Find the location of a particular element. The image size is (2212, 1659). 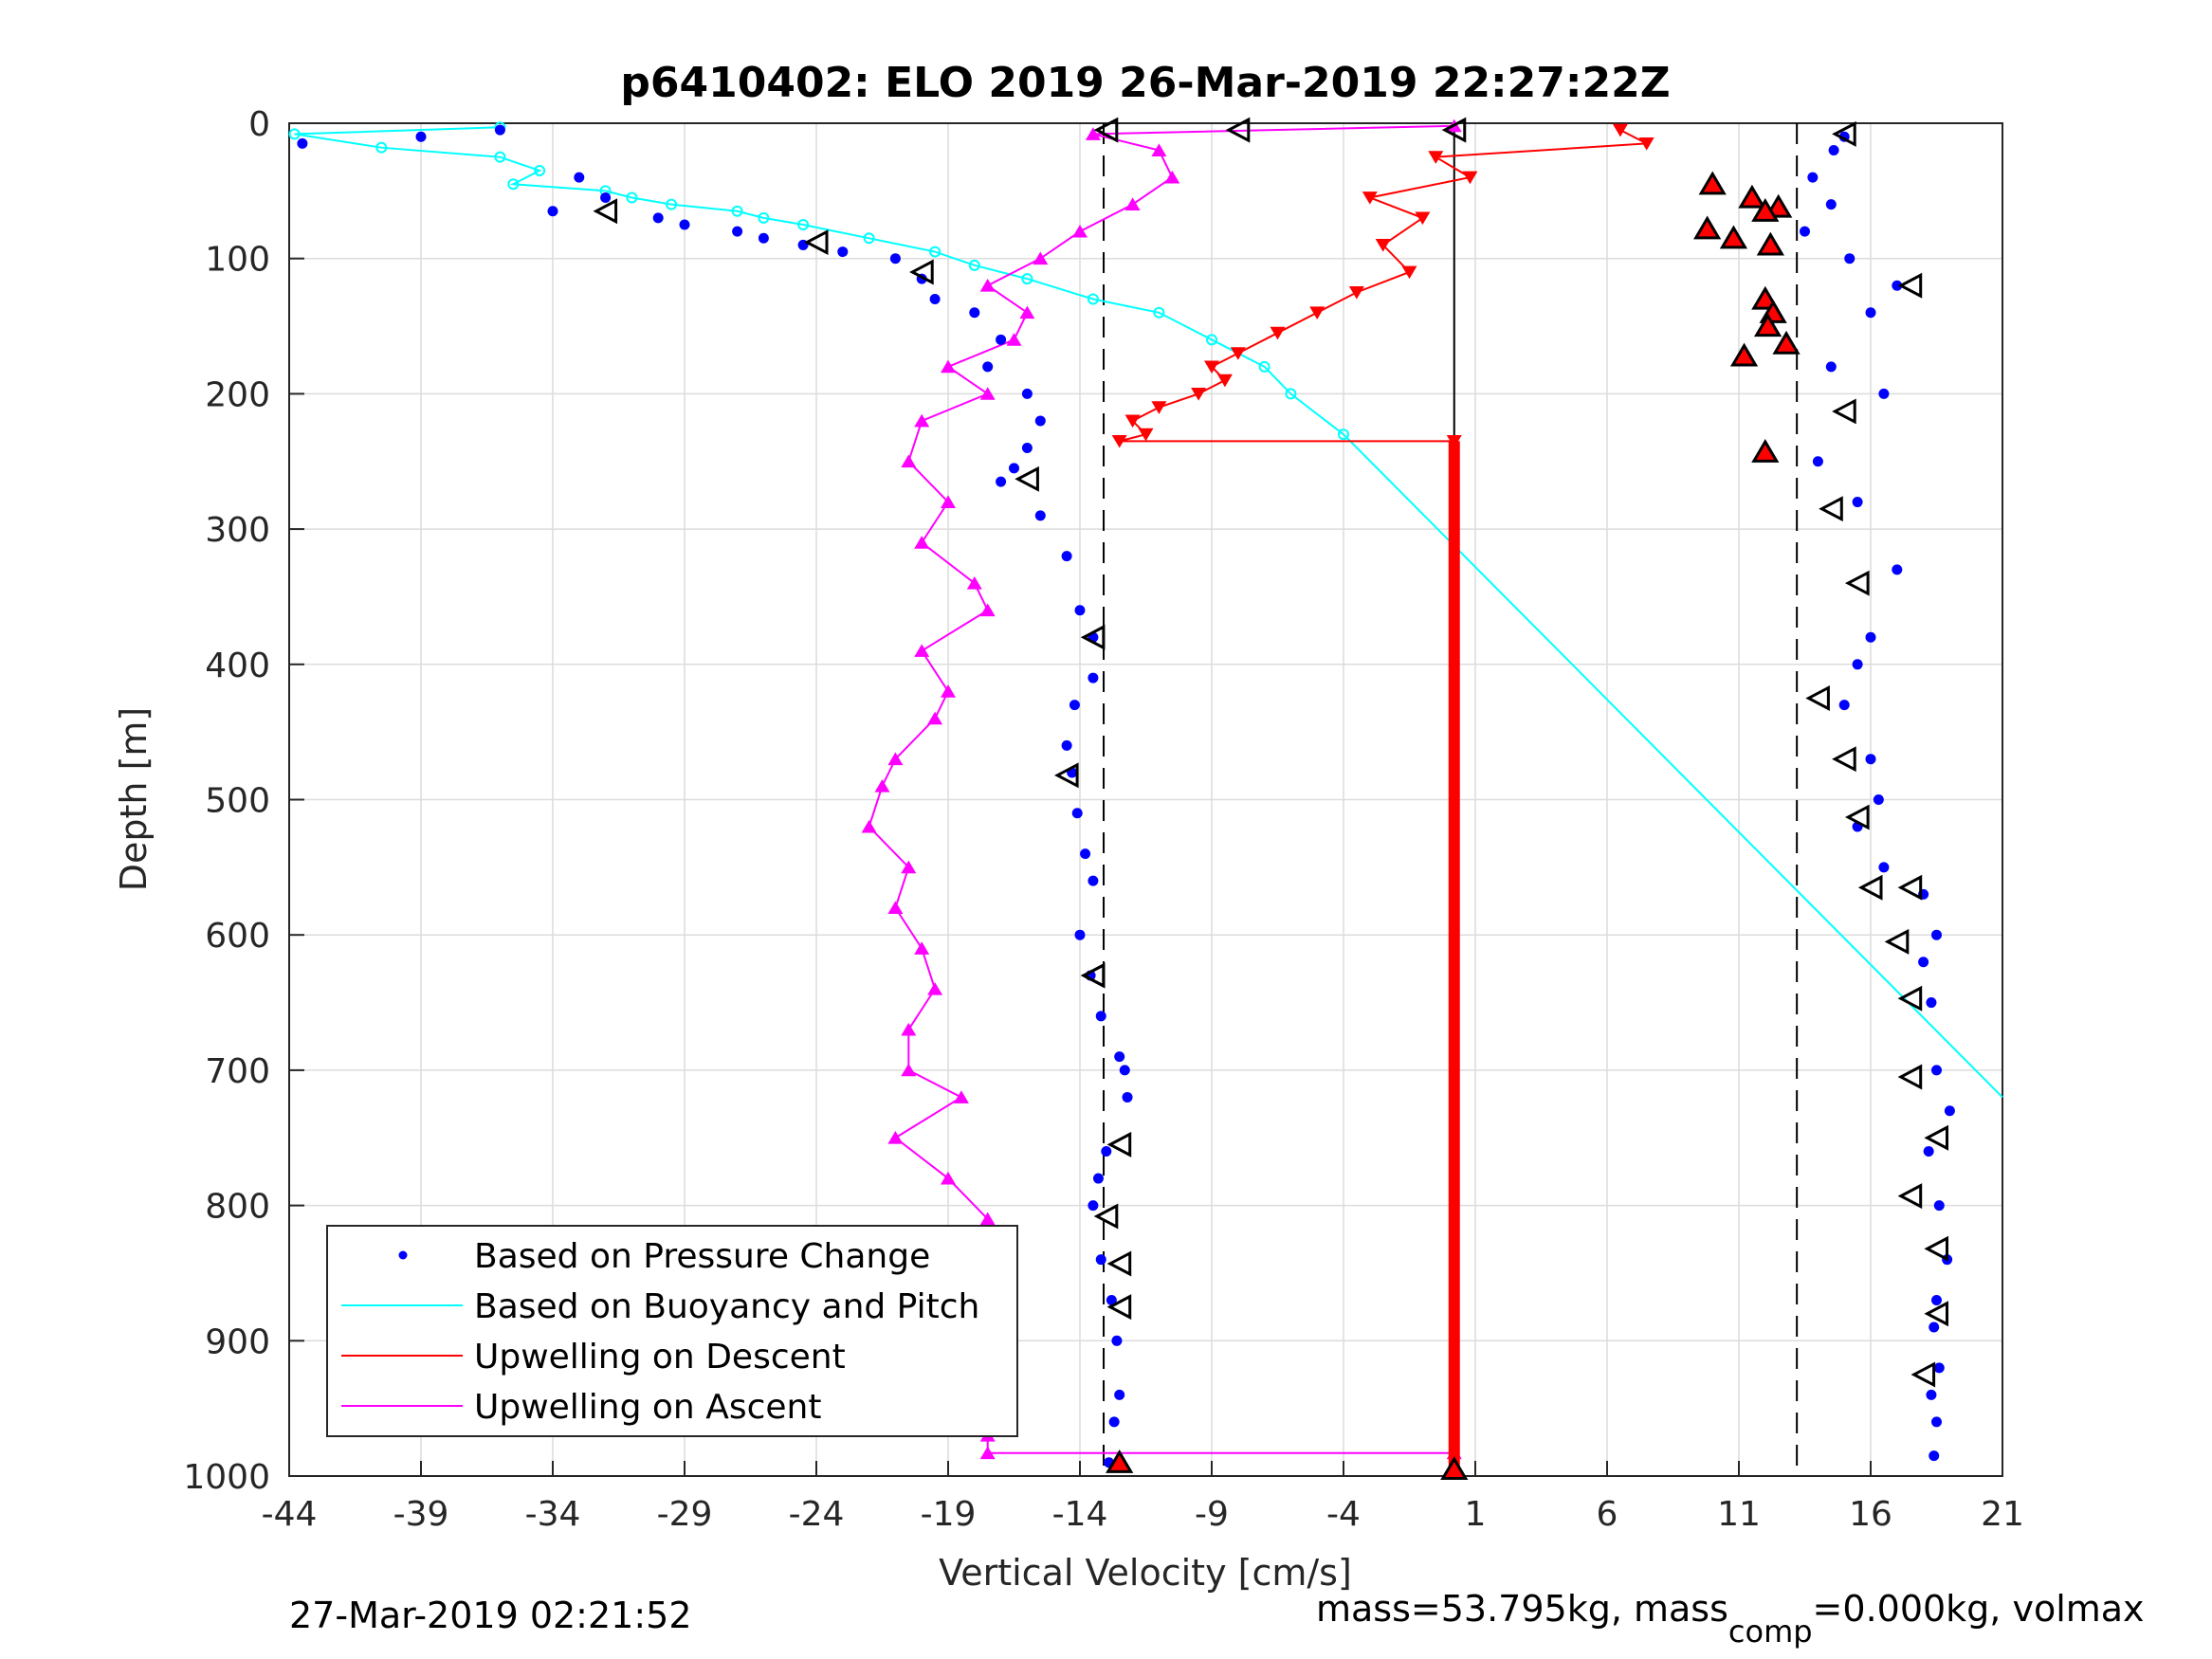

y-tick-labels: 0 100 200 300 400 500 600 700 800 900 1000 is located at coordinates (226, 801).